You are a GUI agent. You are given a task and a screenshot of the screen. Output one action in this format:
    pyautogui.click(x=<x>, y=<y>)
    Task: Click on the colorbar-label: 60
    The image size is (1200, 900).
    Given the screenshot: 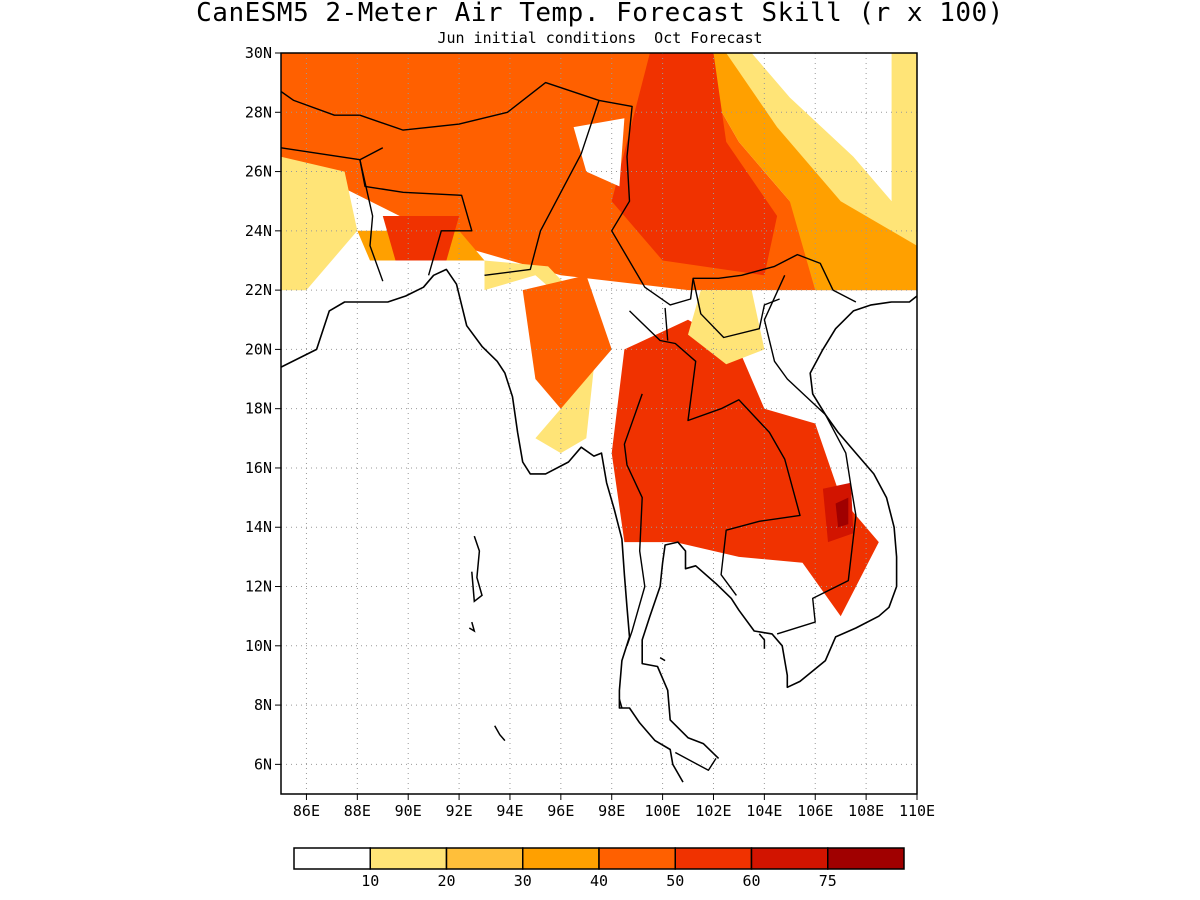 What is the action you would take?
    pyautogui.click(x=751, y=881)
    